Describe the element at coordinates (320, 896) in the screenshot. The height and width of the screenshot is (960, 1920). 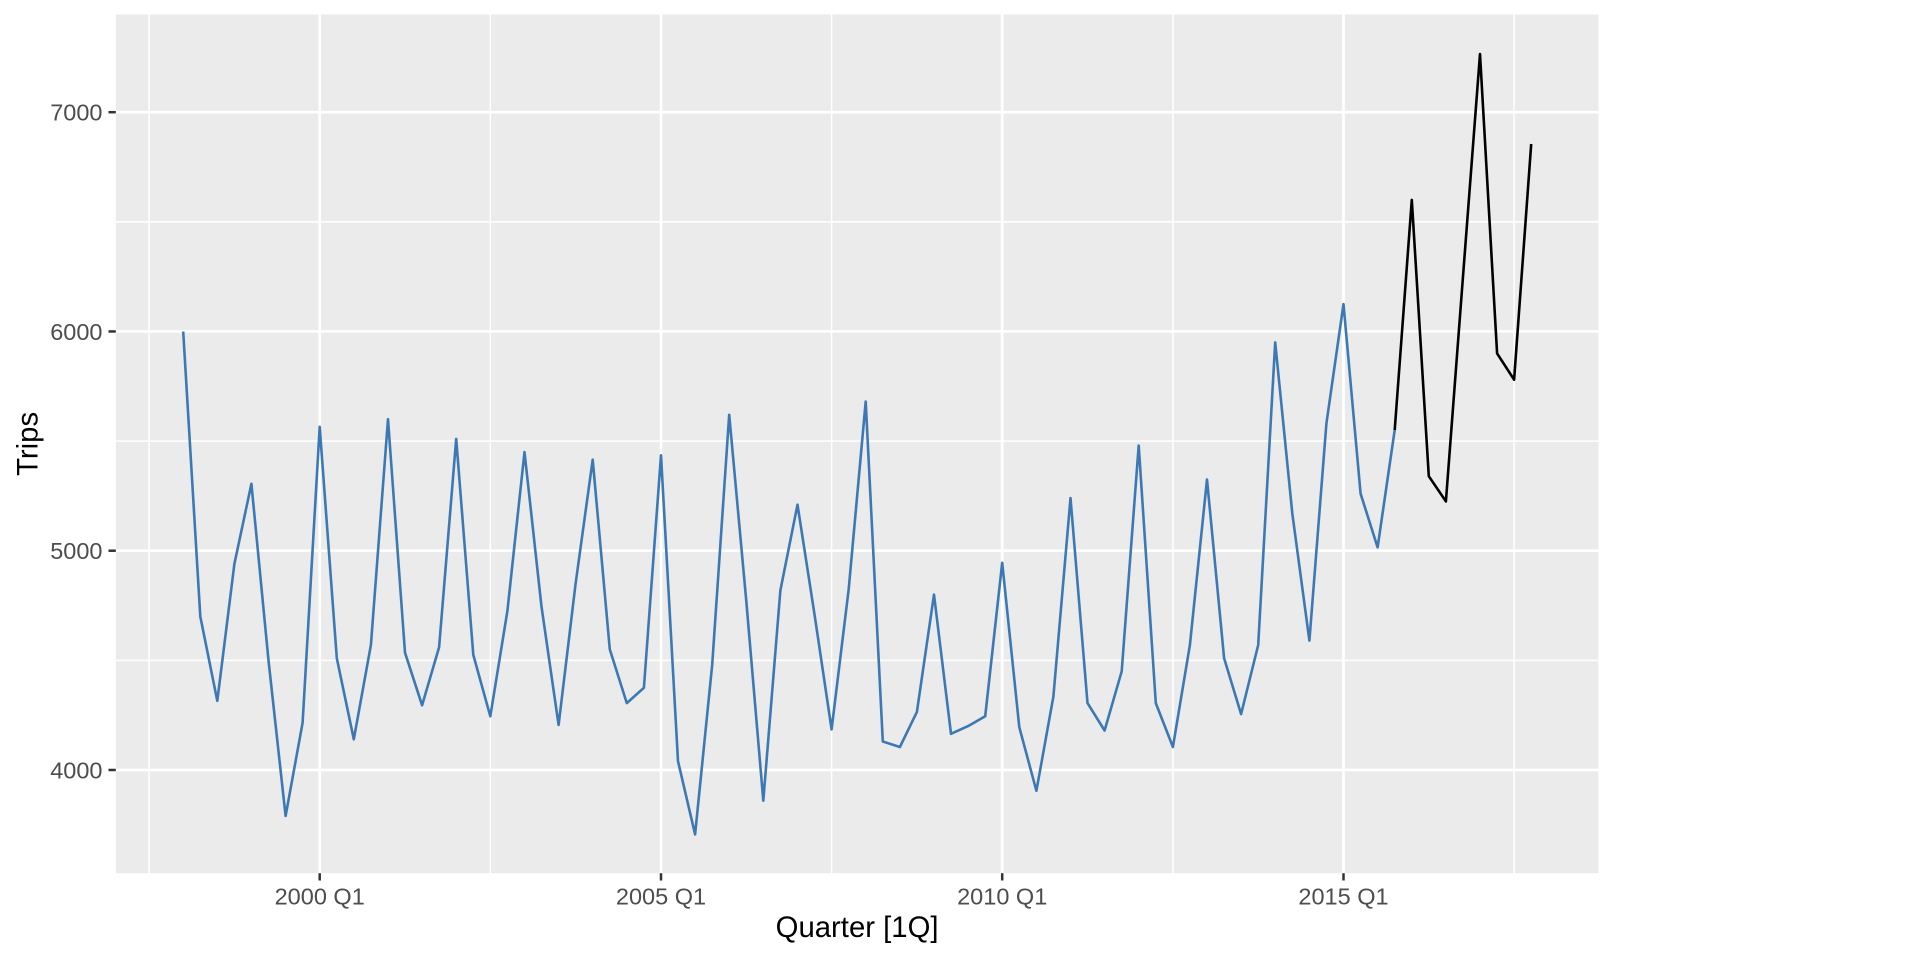
I see `svg-text: 2000 Q1` at that location.